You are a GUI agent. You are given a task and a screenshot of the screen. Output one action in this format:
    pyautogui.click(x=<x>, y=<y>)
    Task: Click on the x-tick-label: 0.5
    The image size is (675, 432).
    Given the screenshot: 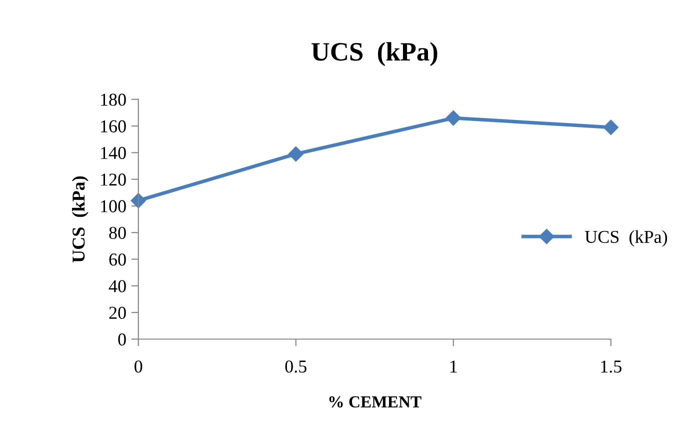 What is the action you would take?
    pyautogui.click(x=295, y=366)
    